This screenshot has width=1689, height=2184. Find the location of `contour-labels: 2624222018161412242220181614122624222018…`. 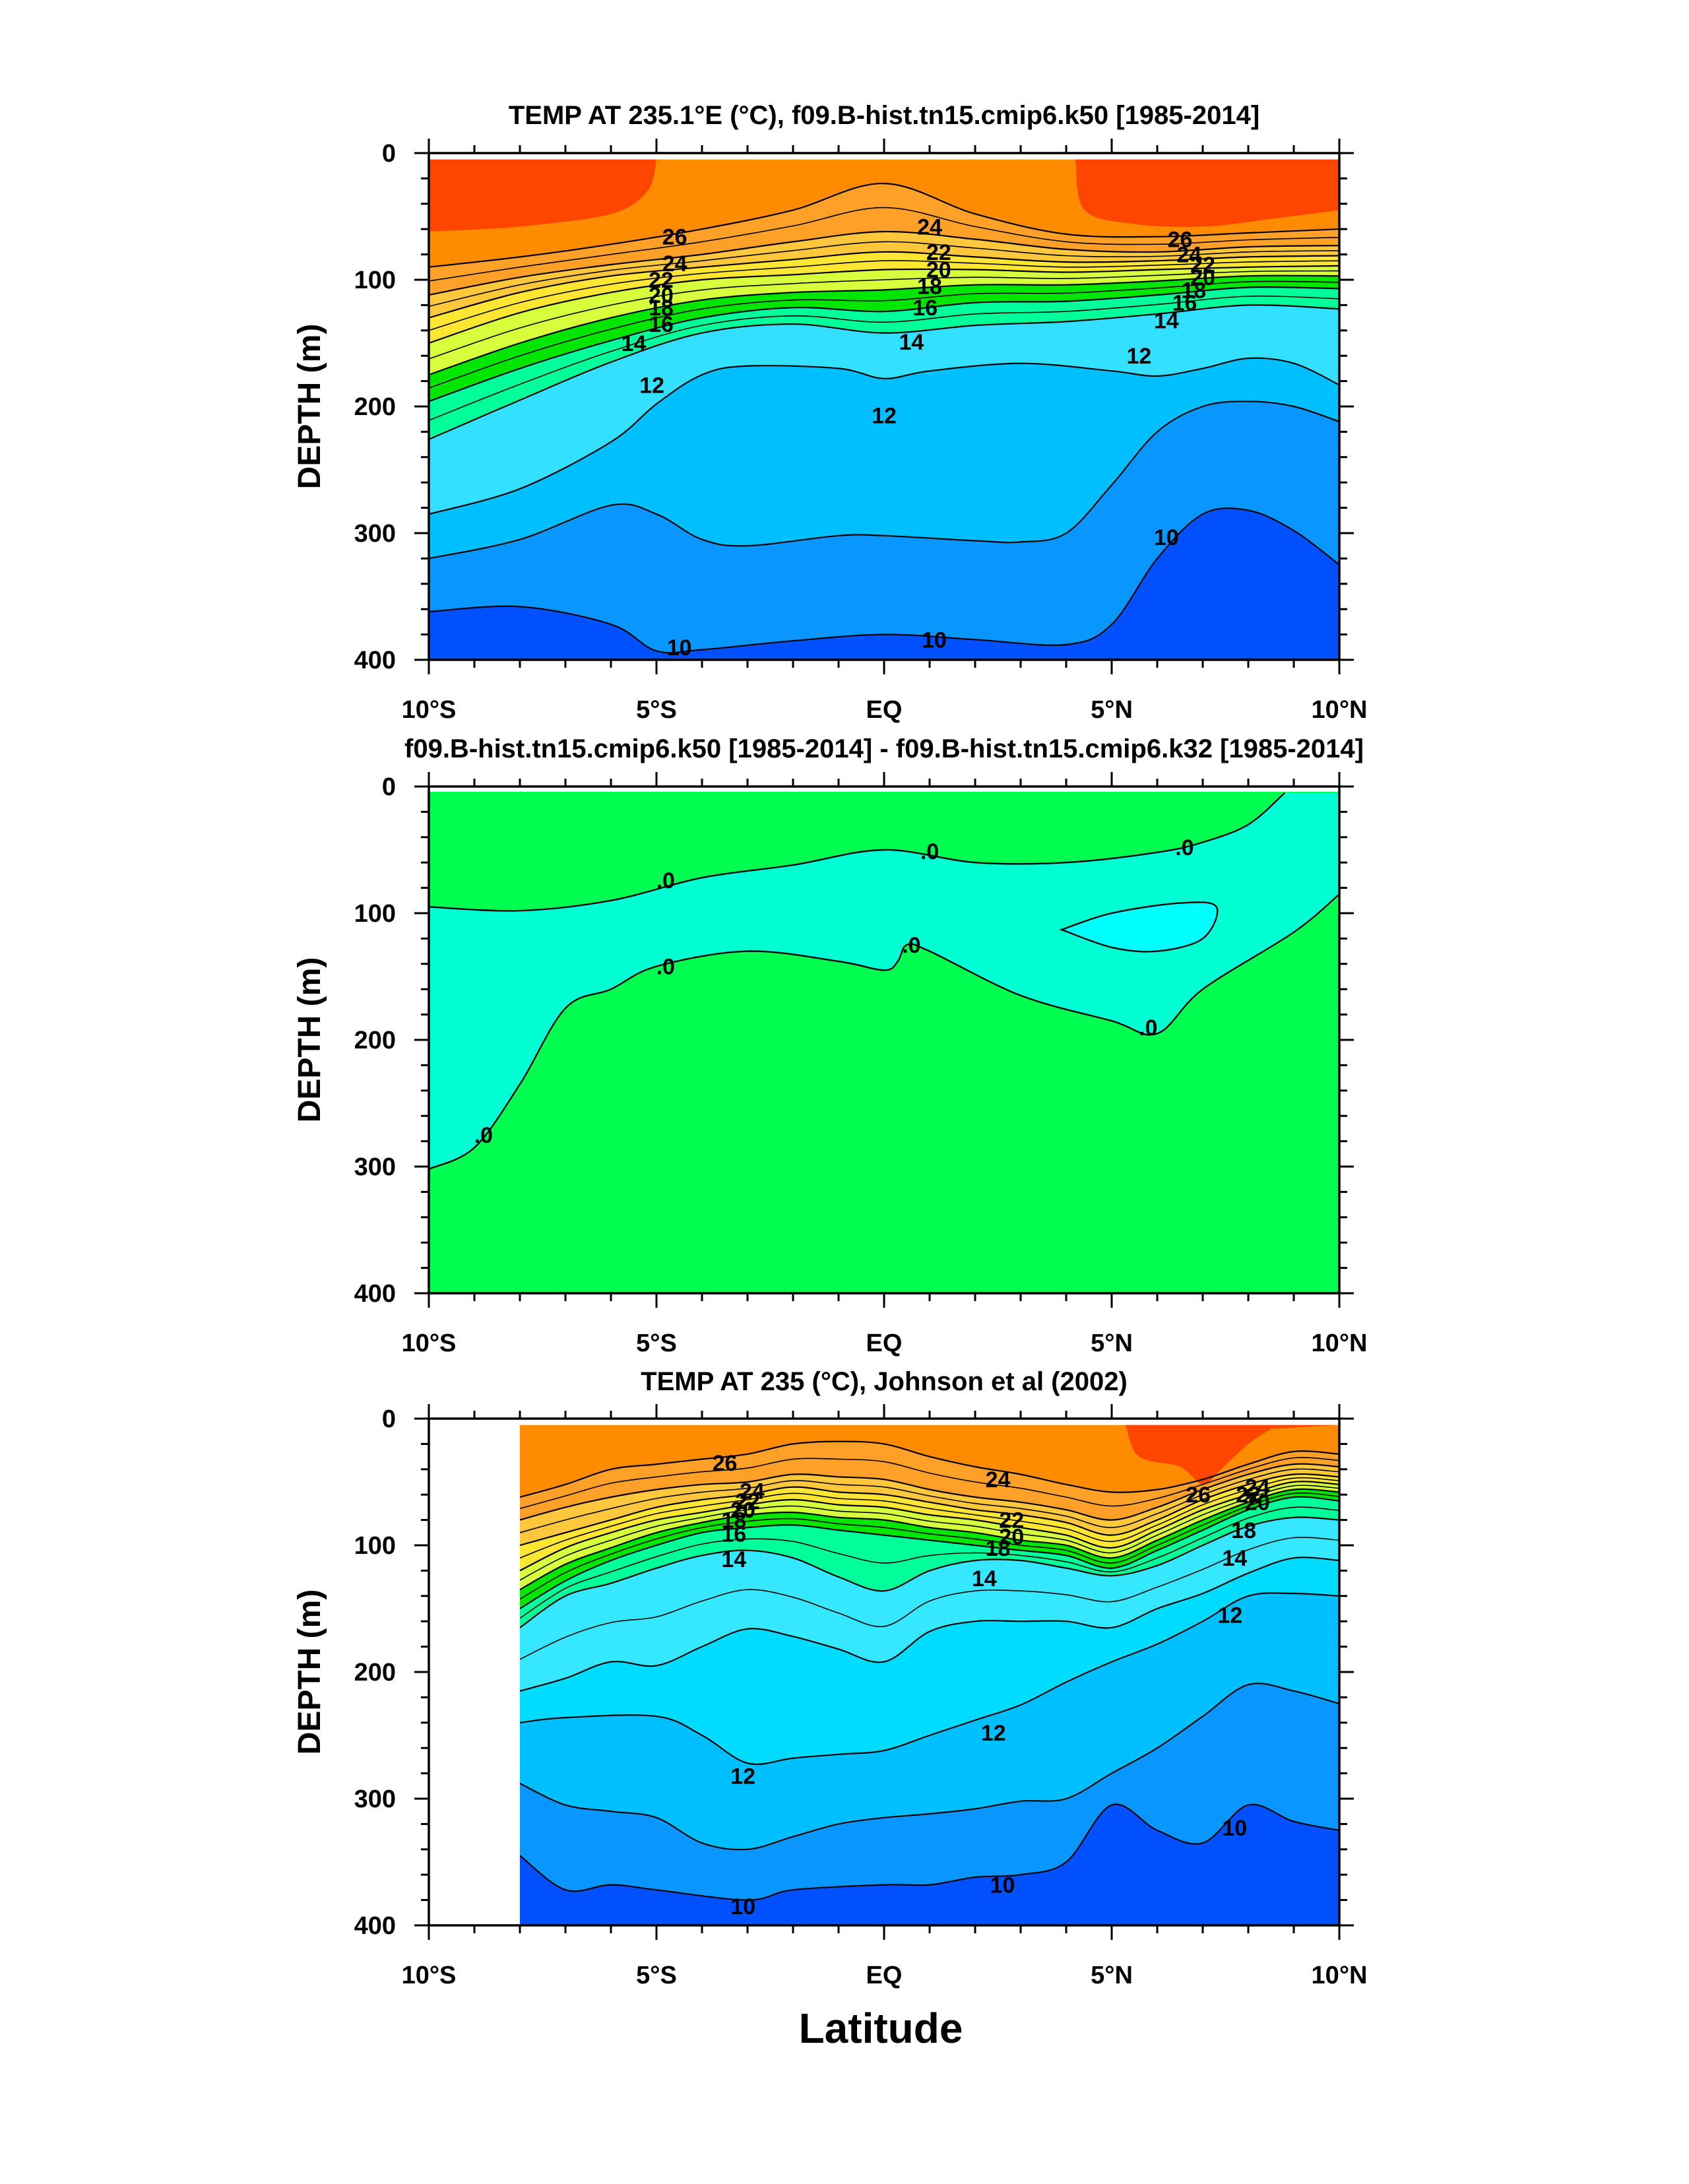

contour-labels: 2624222018161412242220181614122624222018… is located at coordinates (918, 437).